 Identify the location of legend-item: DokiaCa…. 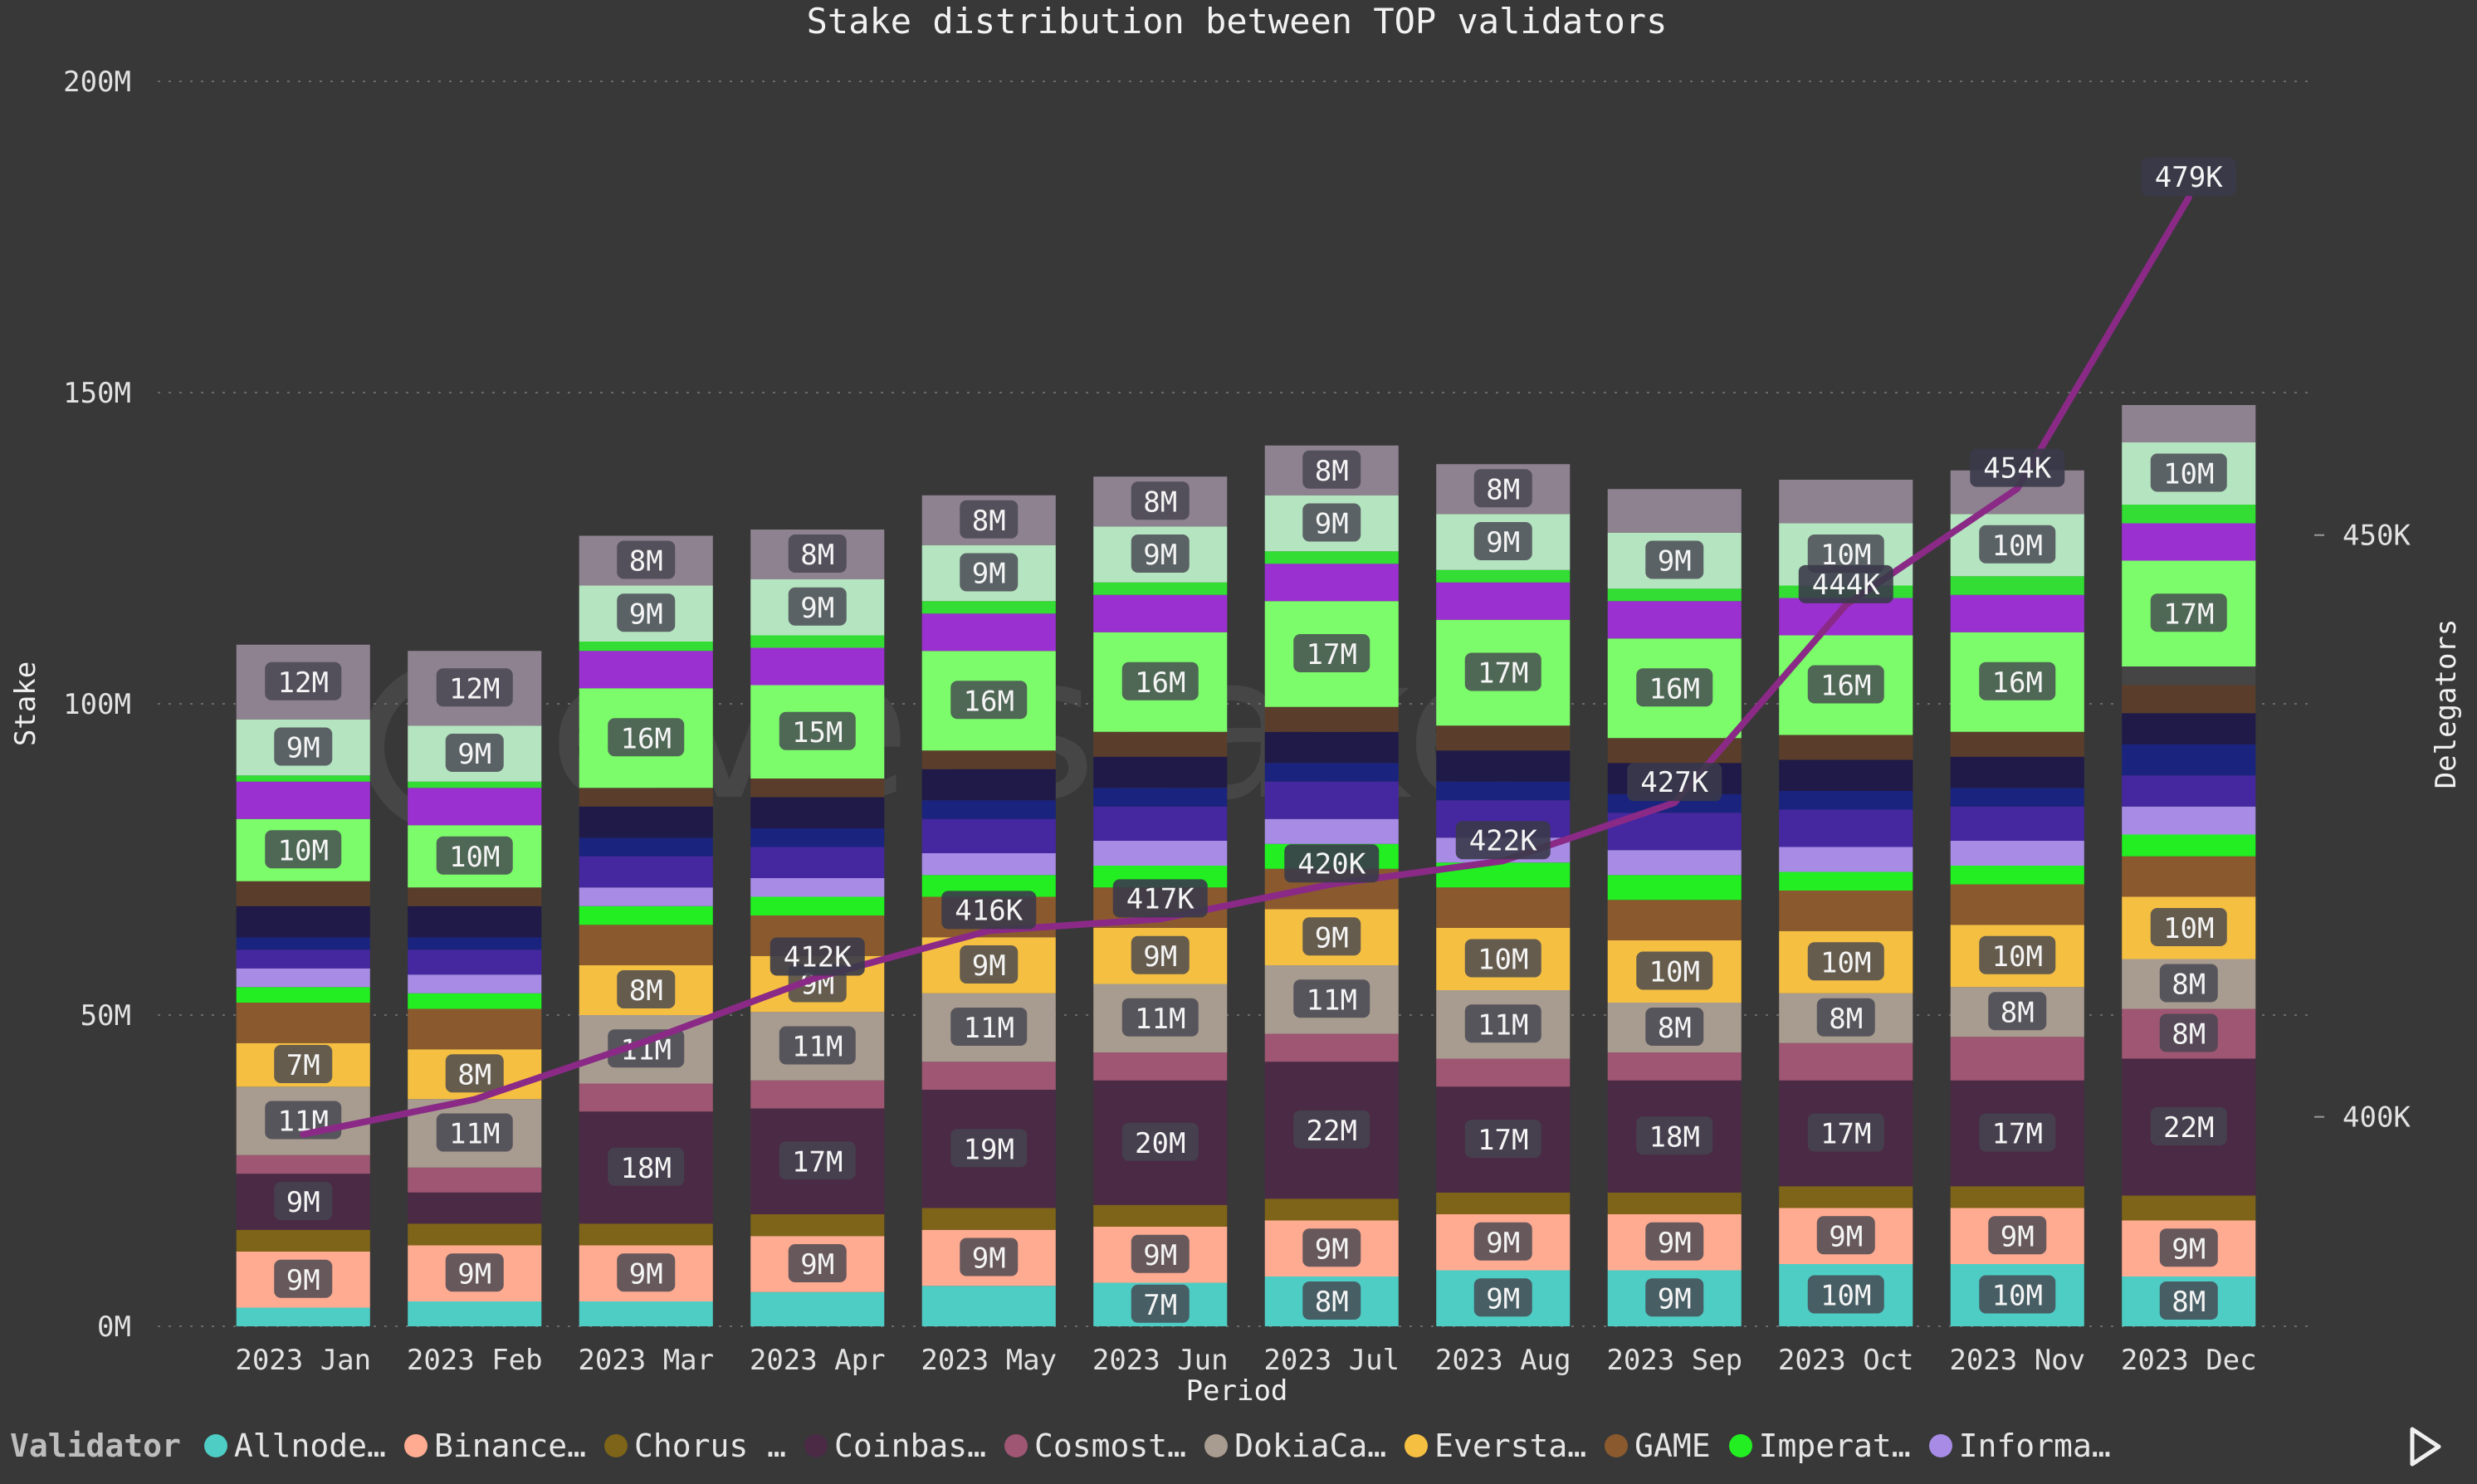
(1295, 1446).